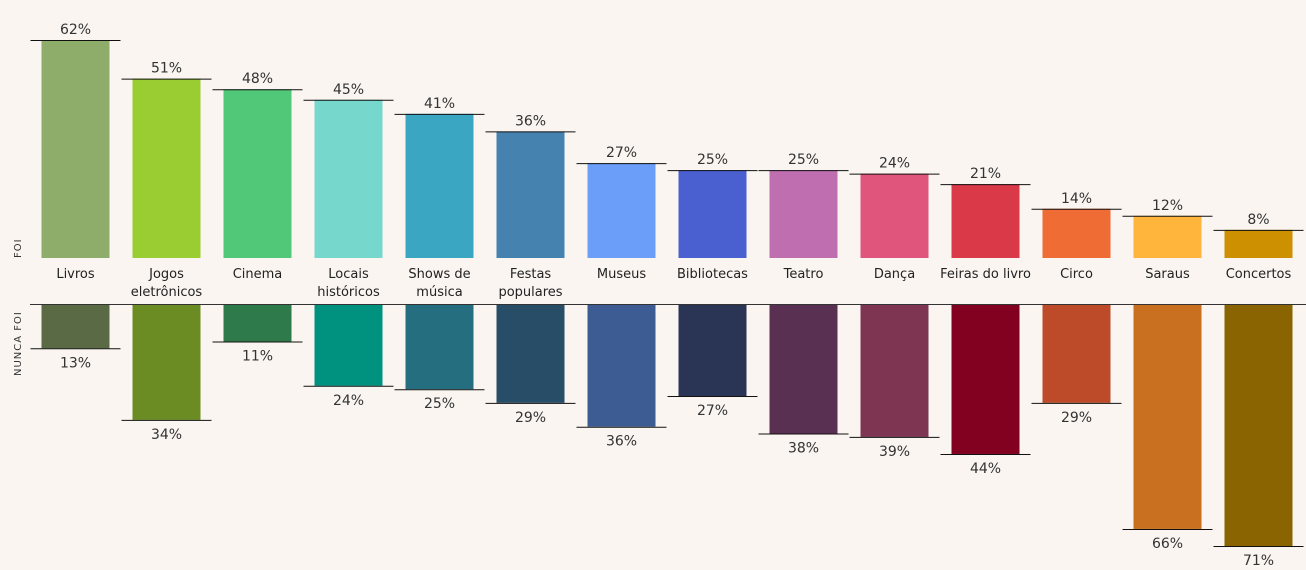 This screenshot has width=1306, height=570. I want to click on nunca-foi-value-label: 13%, so click(75, 363).